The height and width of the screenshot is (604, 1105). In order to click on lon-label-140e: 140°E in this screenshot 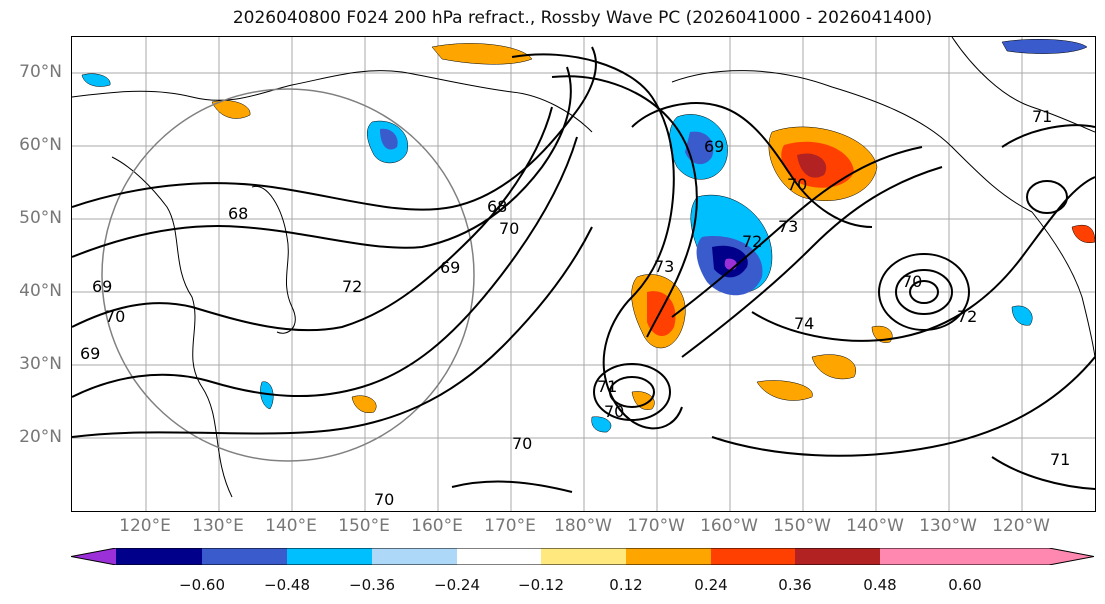, I will do `click(291, 526)`.